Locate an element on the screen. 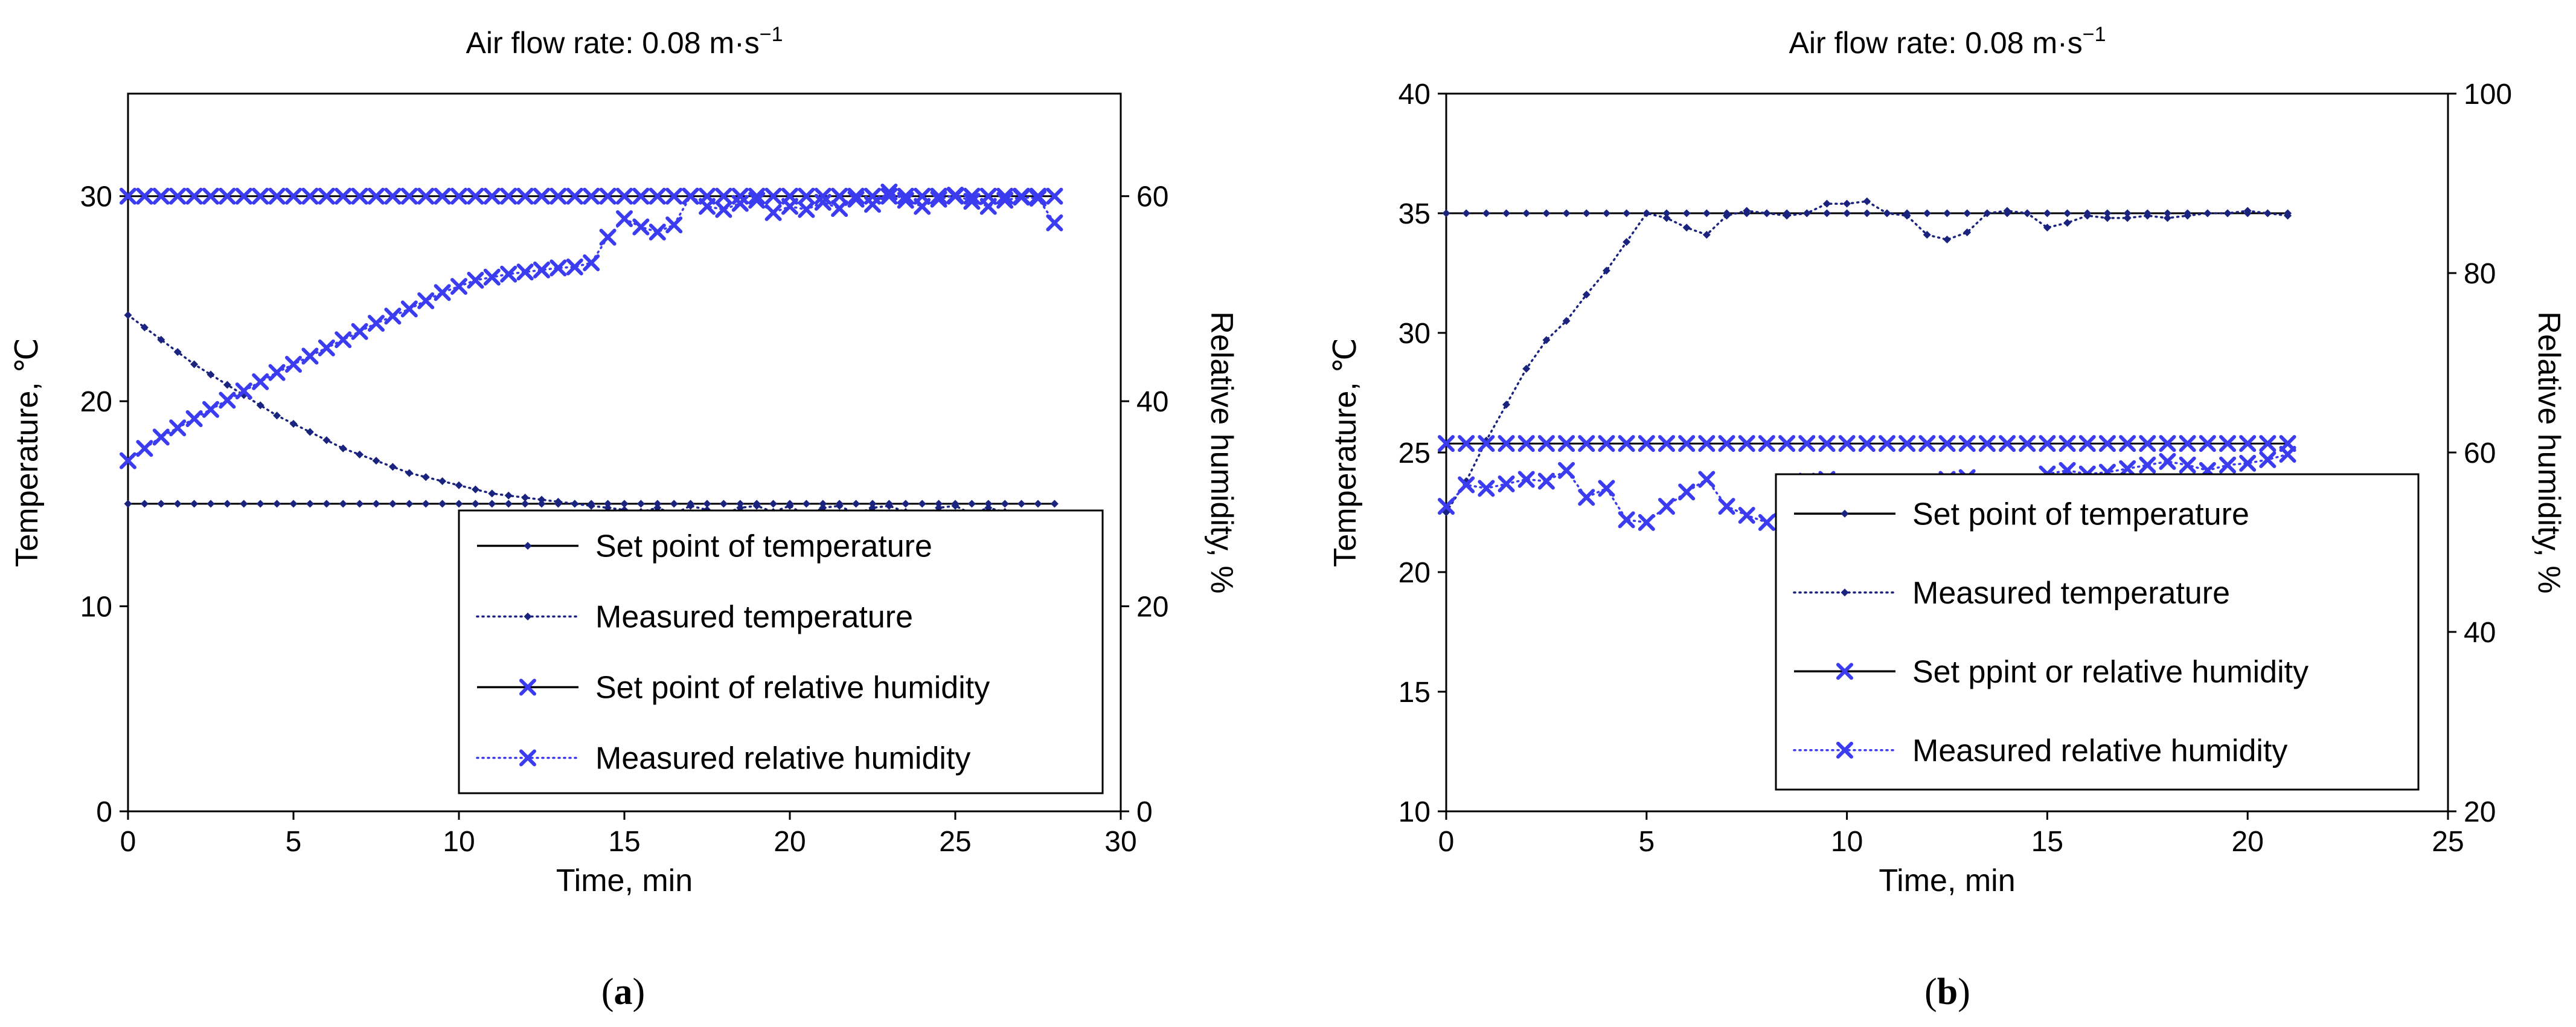 This screenshot has width=2576, height=1027. y-right-tick-label: 60 is located at coordinates (1152, 197).